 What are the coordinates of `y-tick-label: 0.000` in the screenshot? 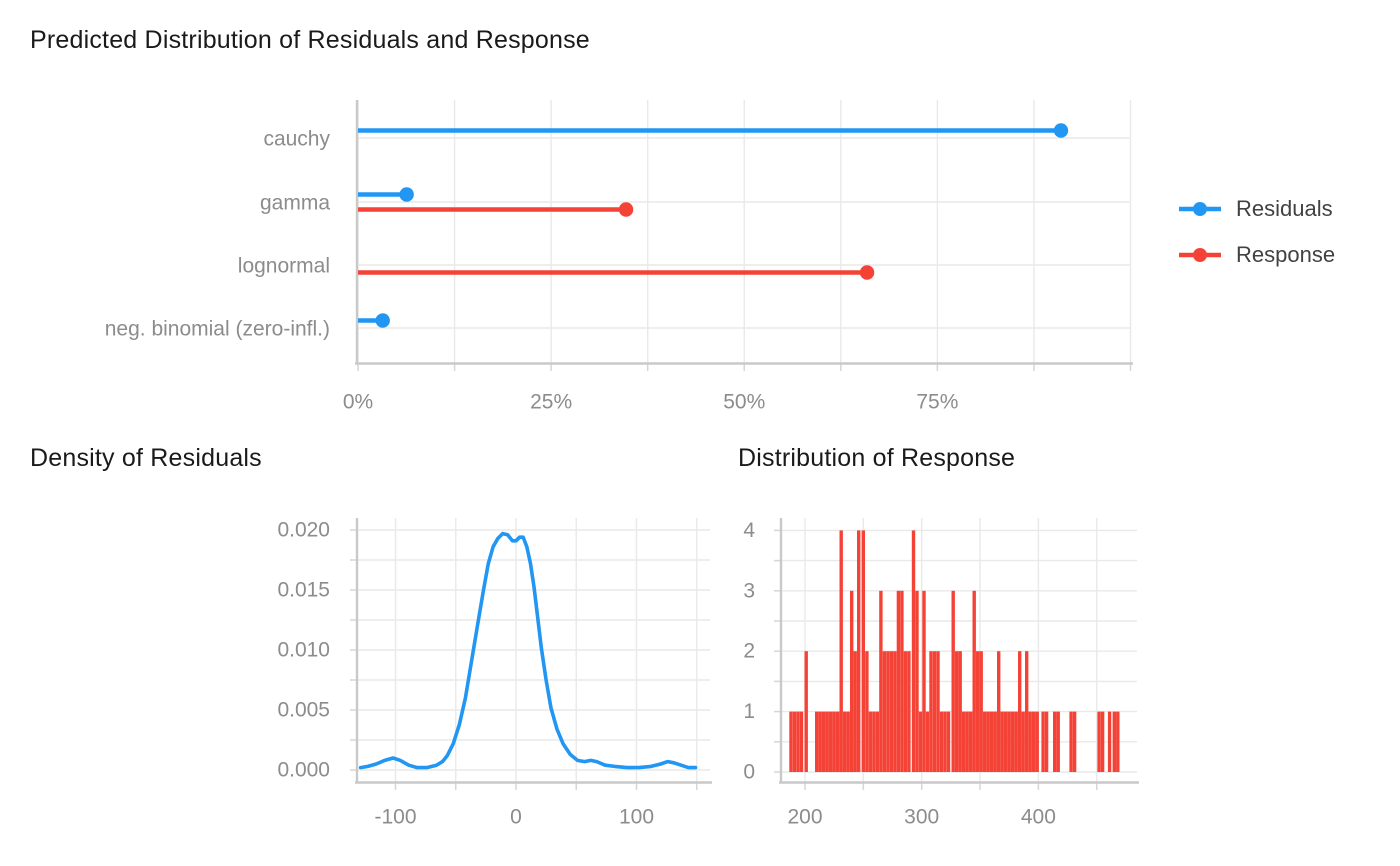 It's located at (303, 770).